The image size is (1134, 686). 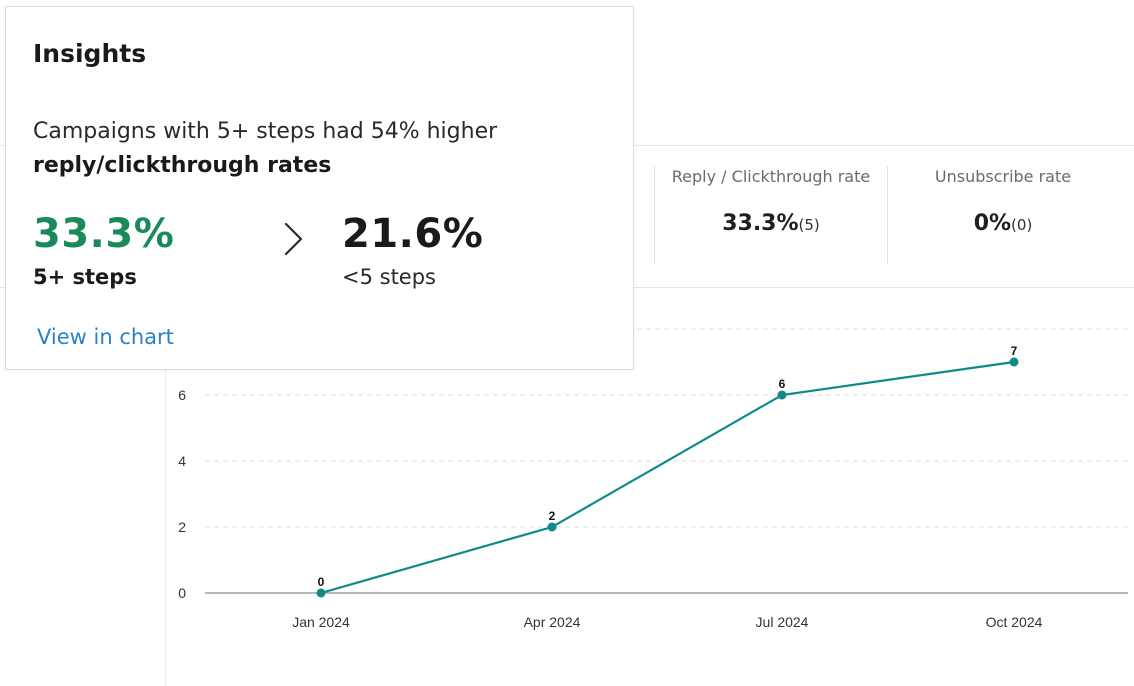 I want to click on chevron-right-icon, so click(x=293, y=239).